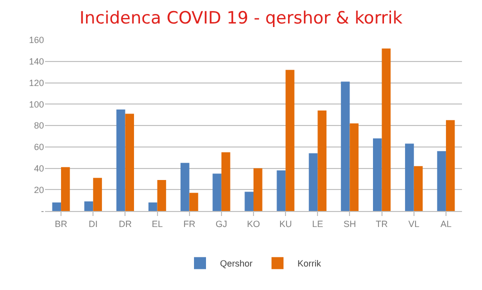  I want to click on legend-label: Korrik, so click(310, 263).